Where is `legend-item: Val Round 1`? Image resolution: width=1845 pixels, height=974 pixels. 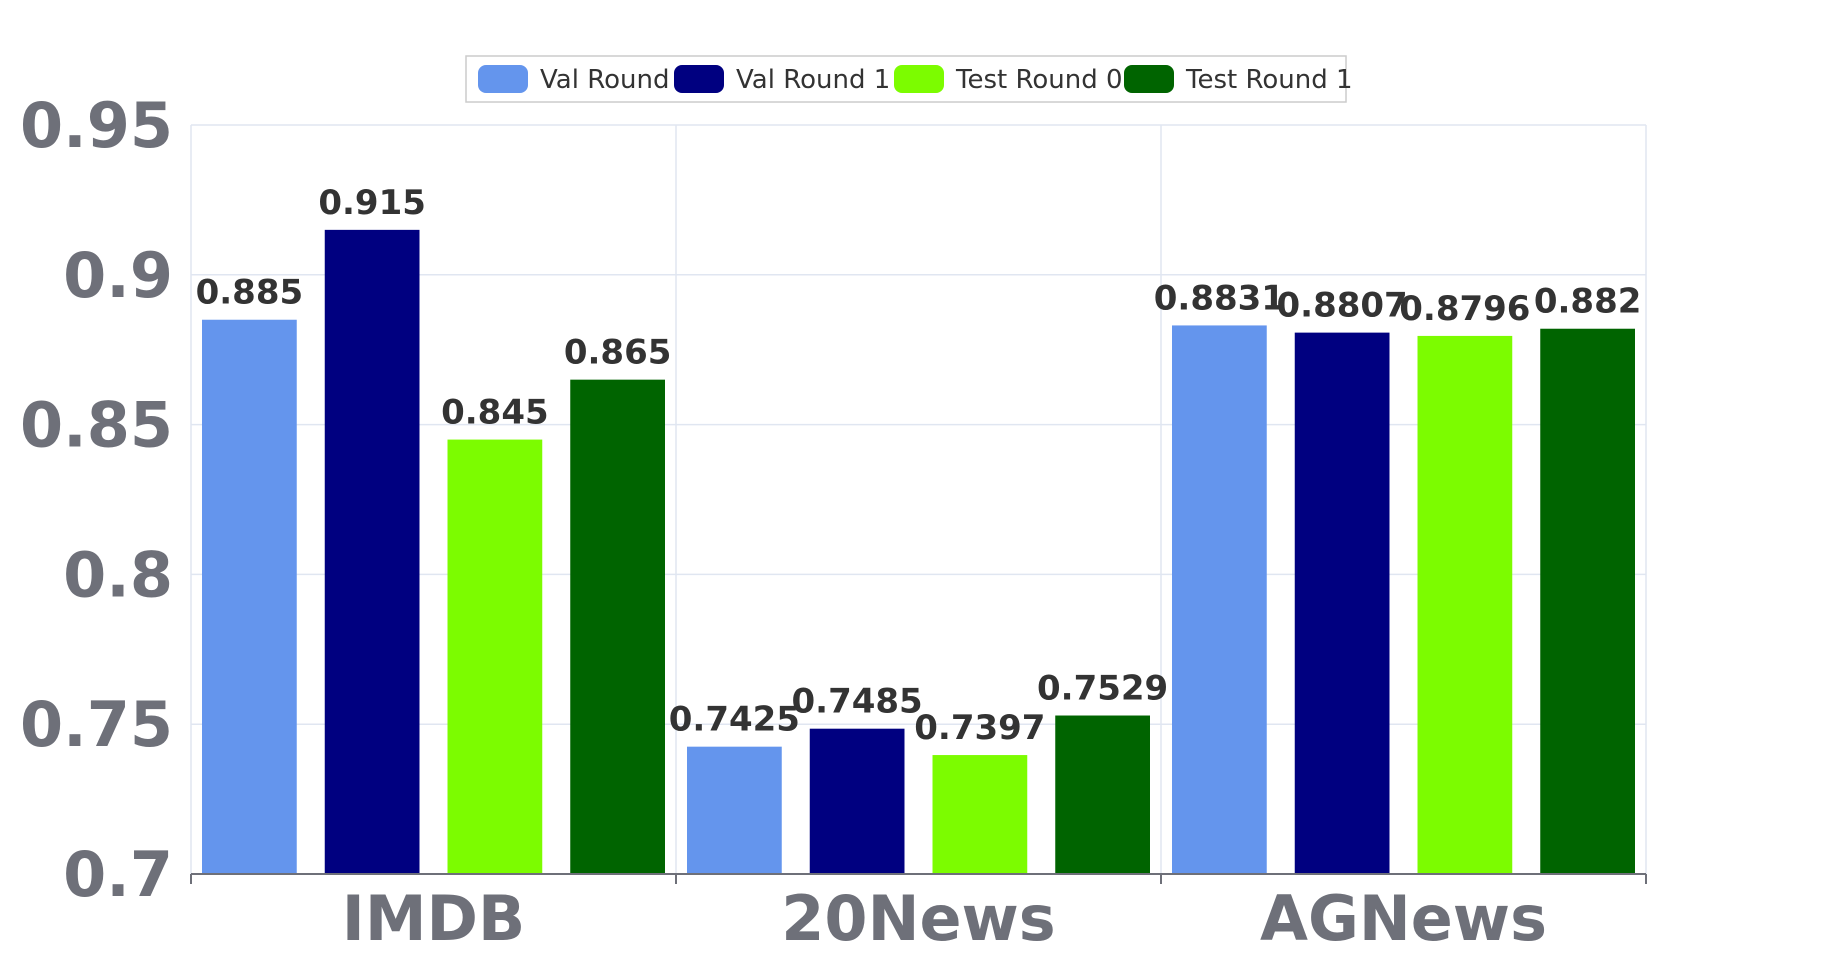
legend-item: Val Round 1 is located at coordinates (782, 80).